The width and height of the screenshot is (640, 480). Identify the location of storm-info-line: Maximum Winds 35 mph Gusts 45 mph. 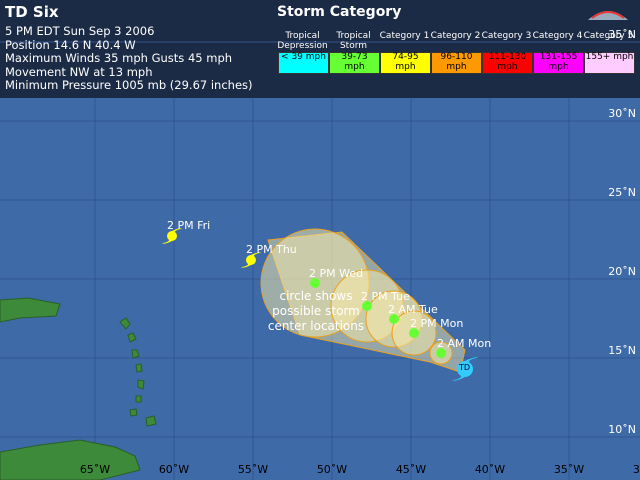
(119, 58).